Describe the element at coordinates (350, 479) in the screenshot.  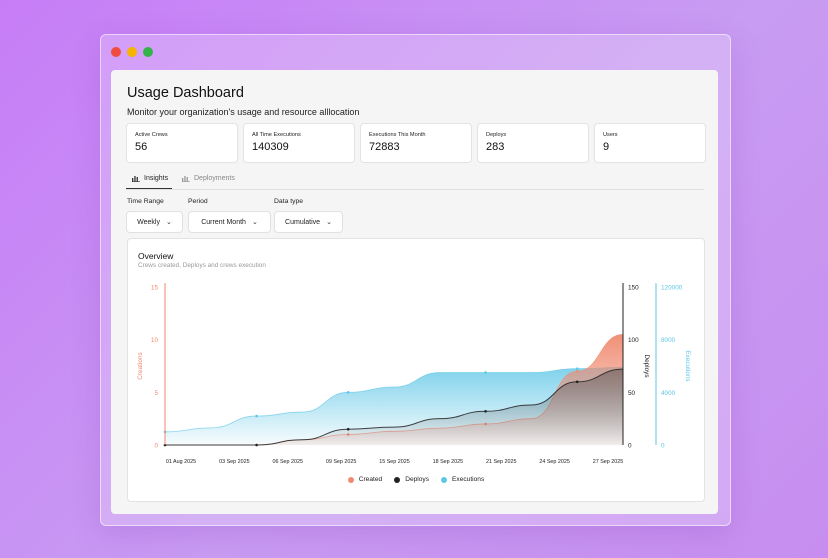
I see `legend-swatch-created` at that location.